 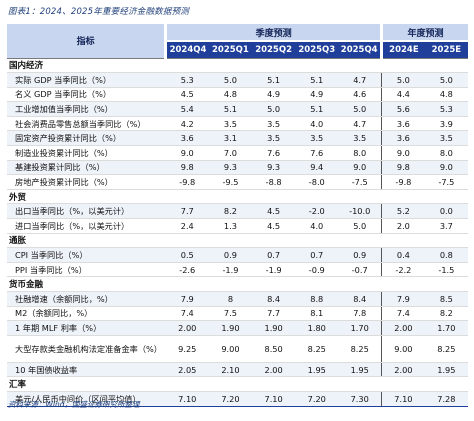 I want to click on value-cell: 8.4, so click(x=360, y=299).